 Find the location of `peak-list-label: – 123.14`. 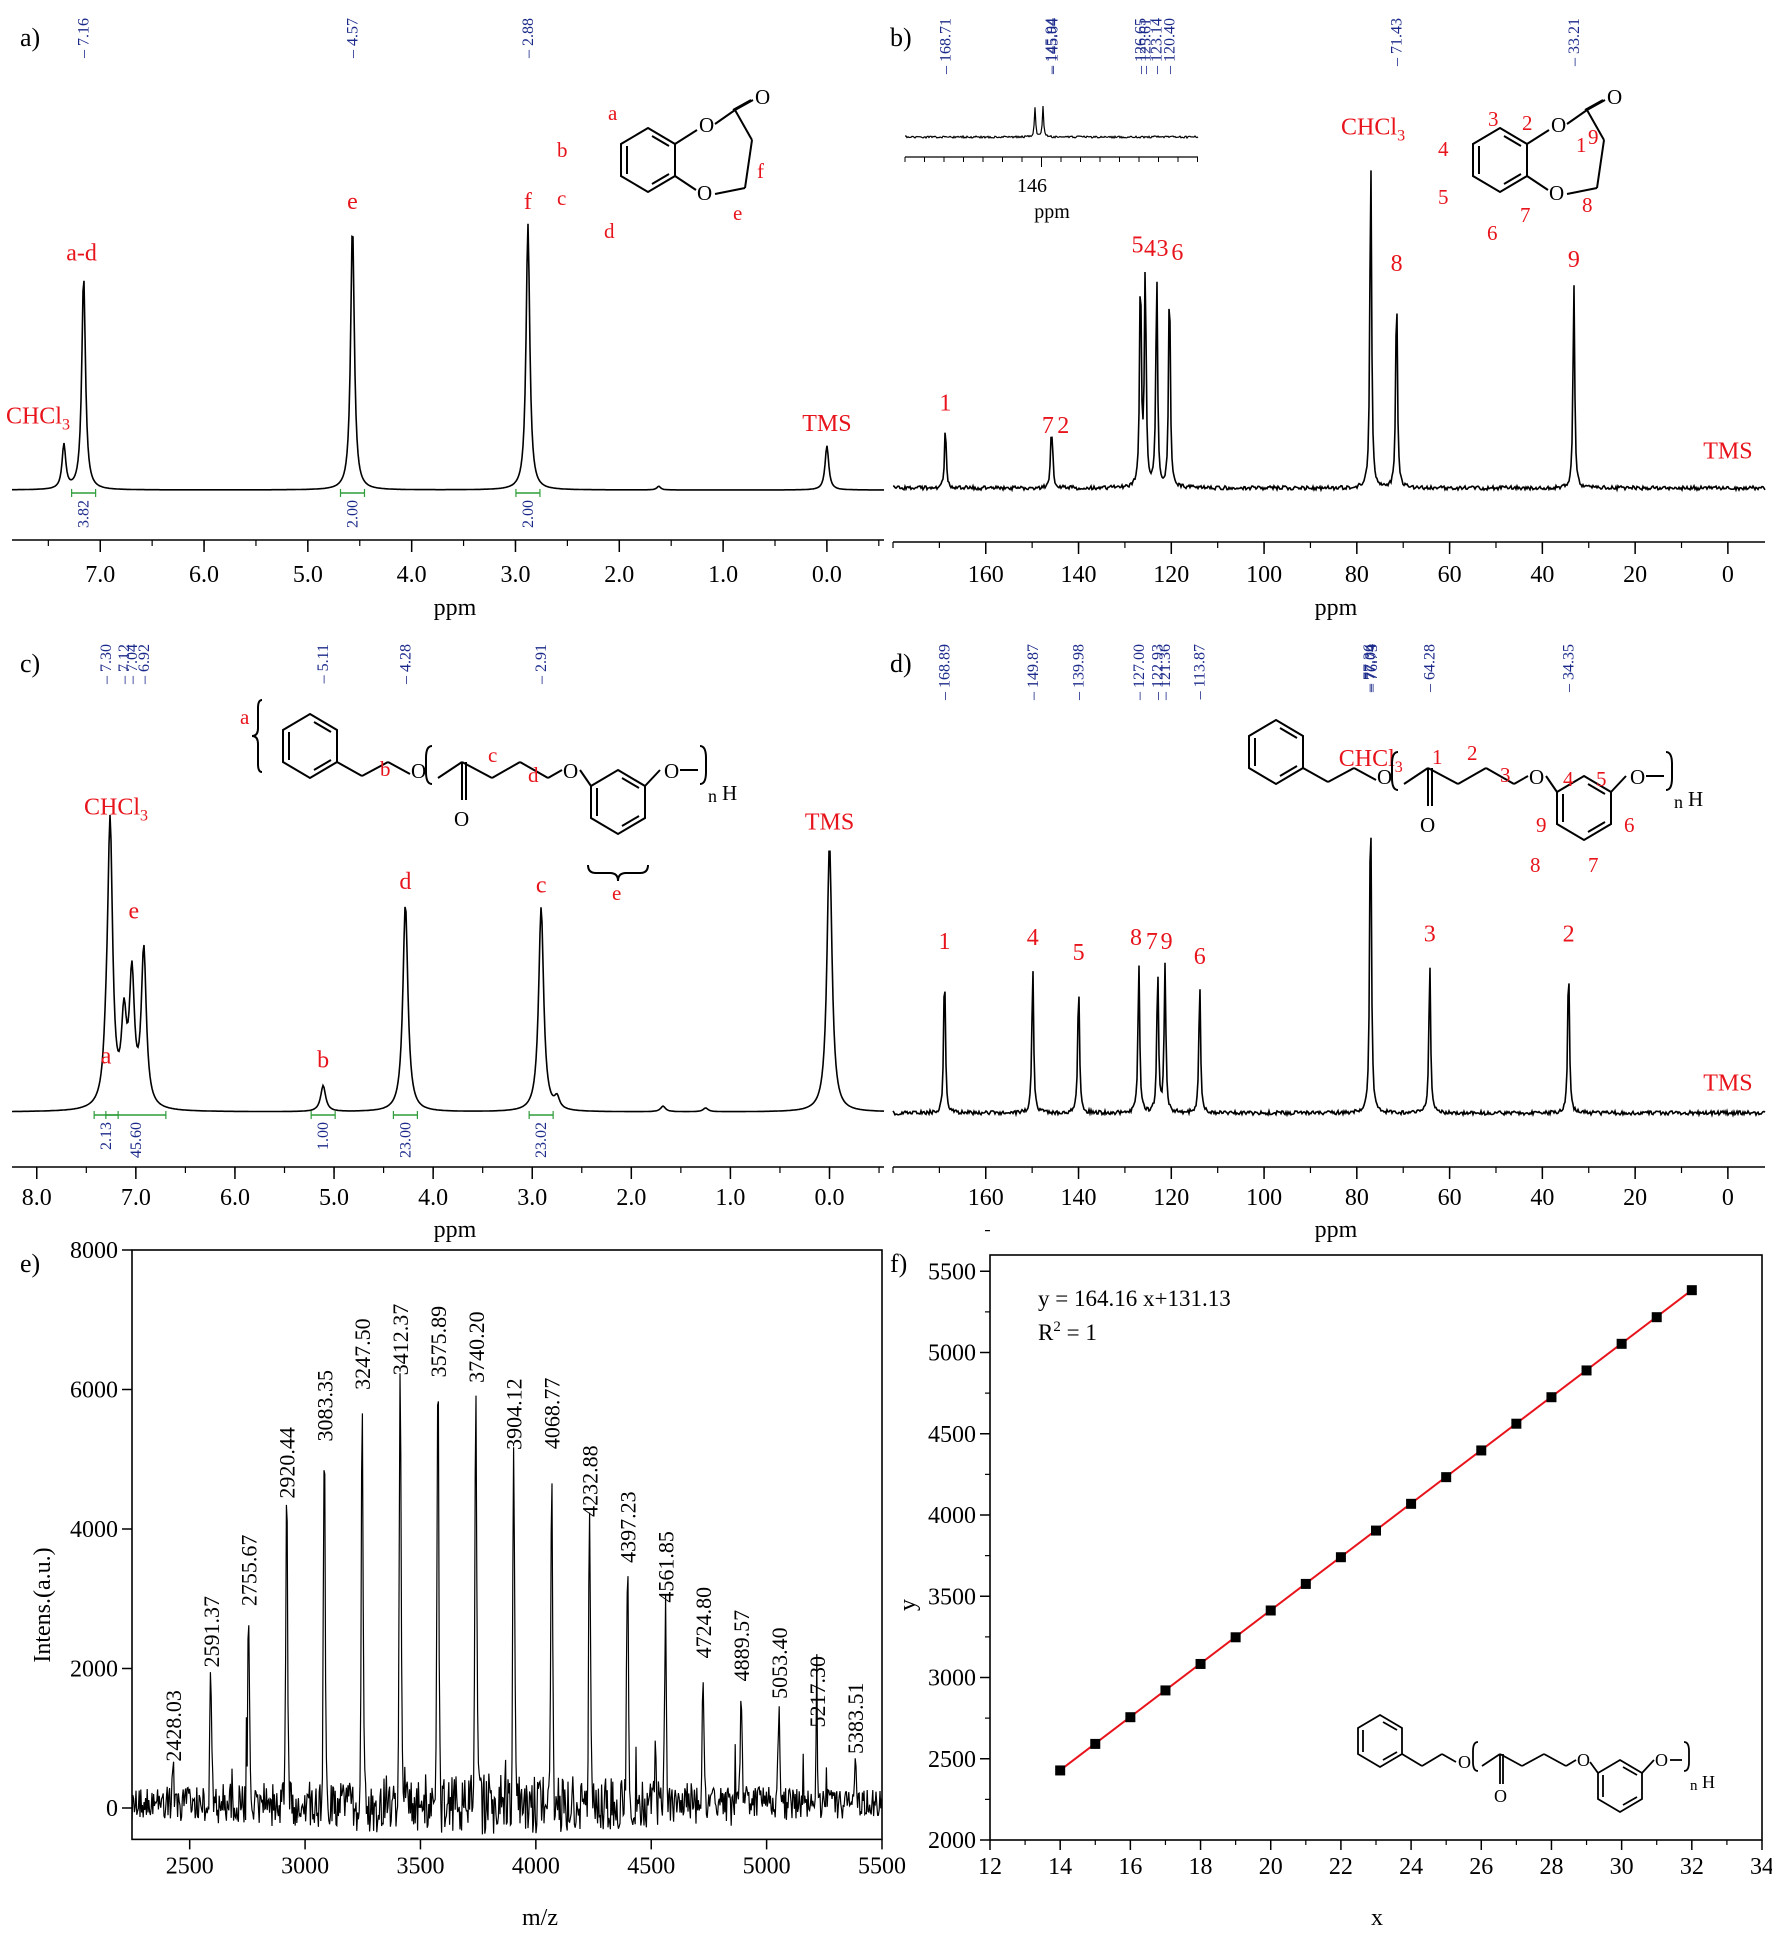

peak-list-label: – 123.14 is located at coordinates (1157, 46).